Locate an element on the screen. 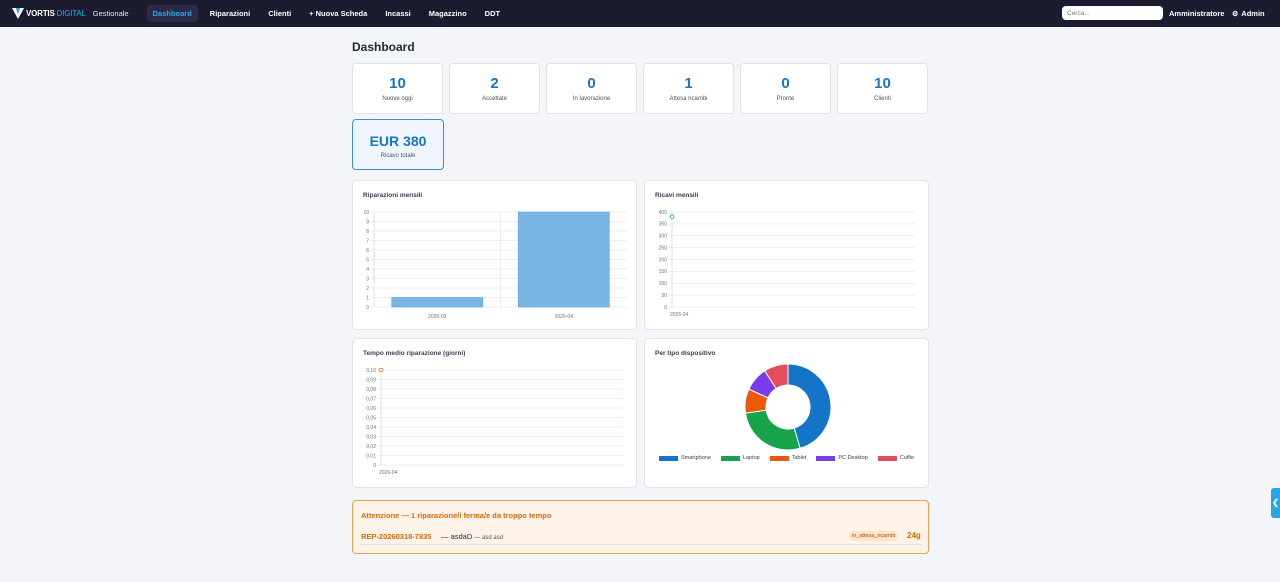 This screenshot has height=582, width=1280. y-tick-label: 0 is located at coordinates (665, 308).